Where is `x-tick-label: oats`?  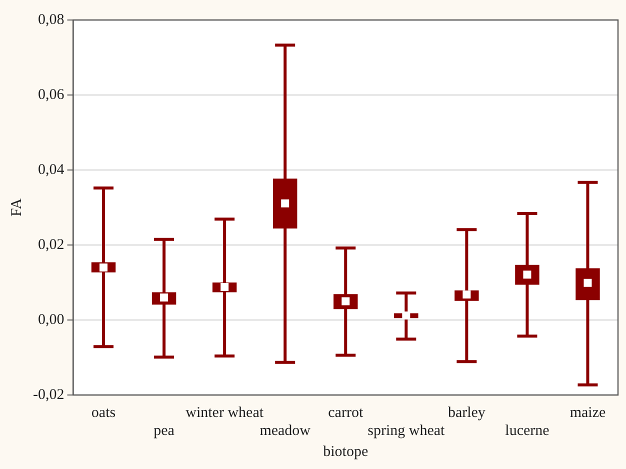
x-tick-label: oats is located at coordinates (103, 412).